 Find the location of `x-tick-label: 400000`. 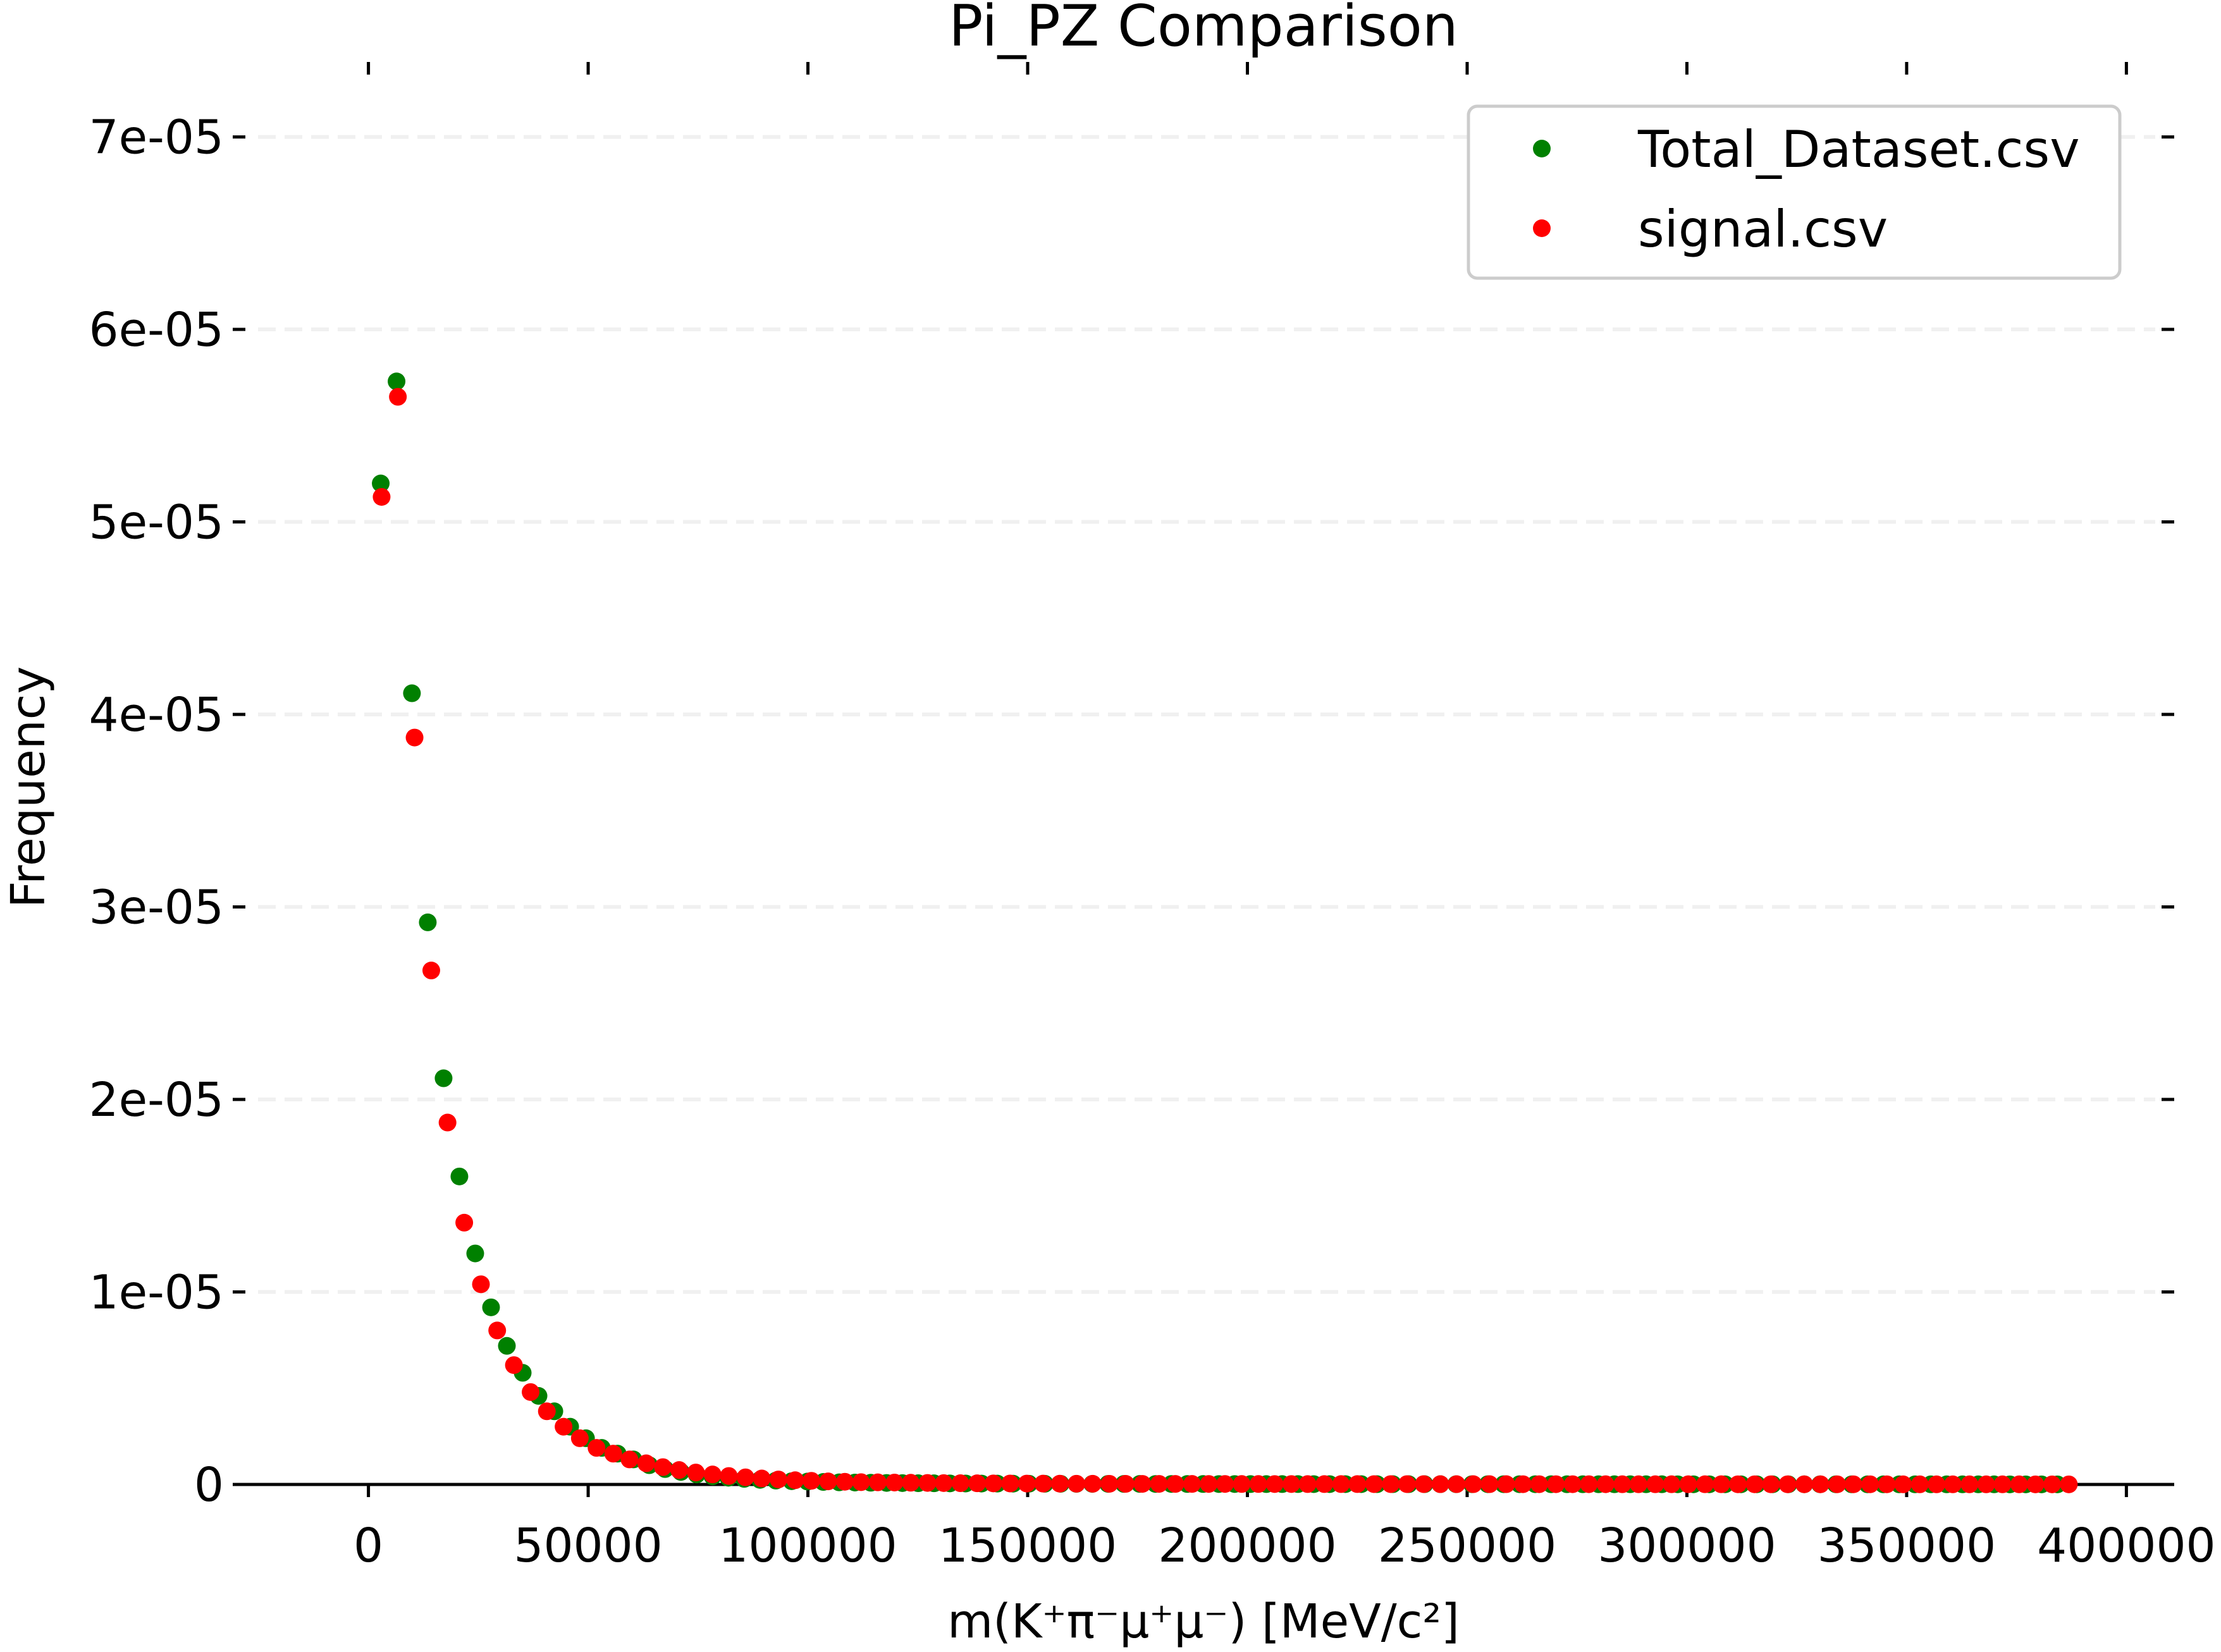

x-tick-label: 400000 is located at coordinates (2126, 1546).